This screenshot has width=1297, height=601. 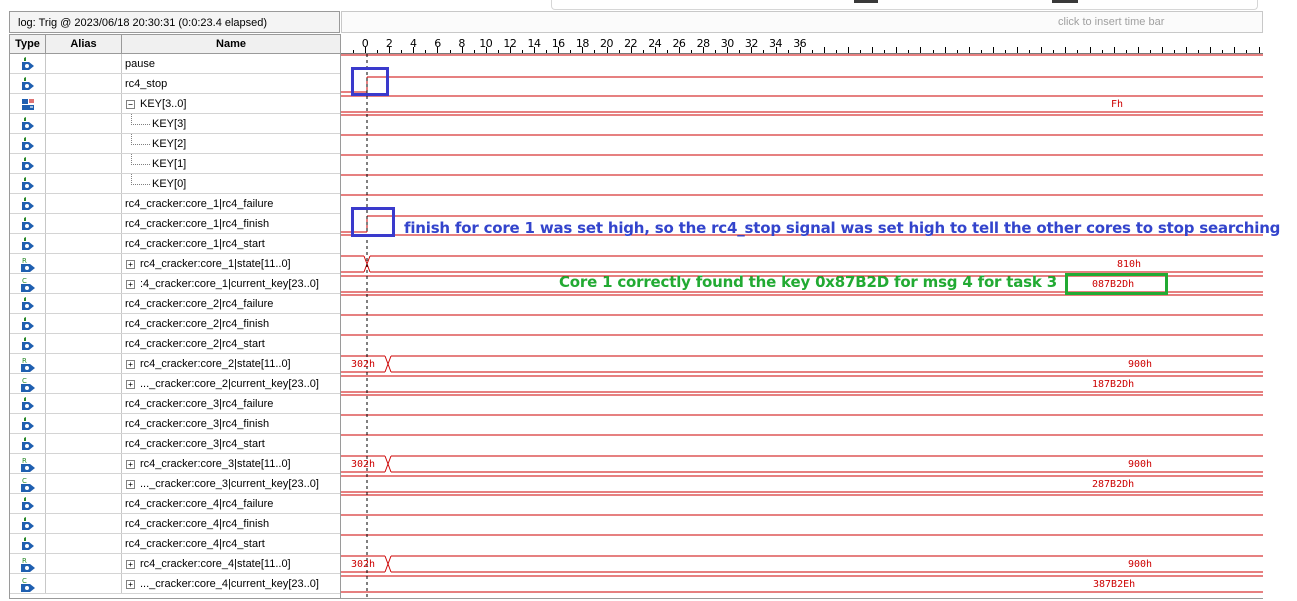 What do you see at coordinates (197, 224) in the screenshot?
I see `signal-name: rc4_cracker:core_1|rc4_finish` at bounding box center [197, 224].